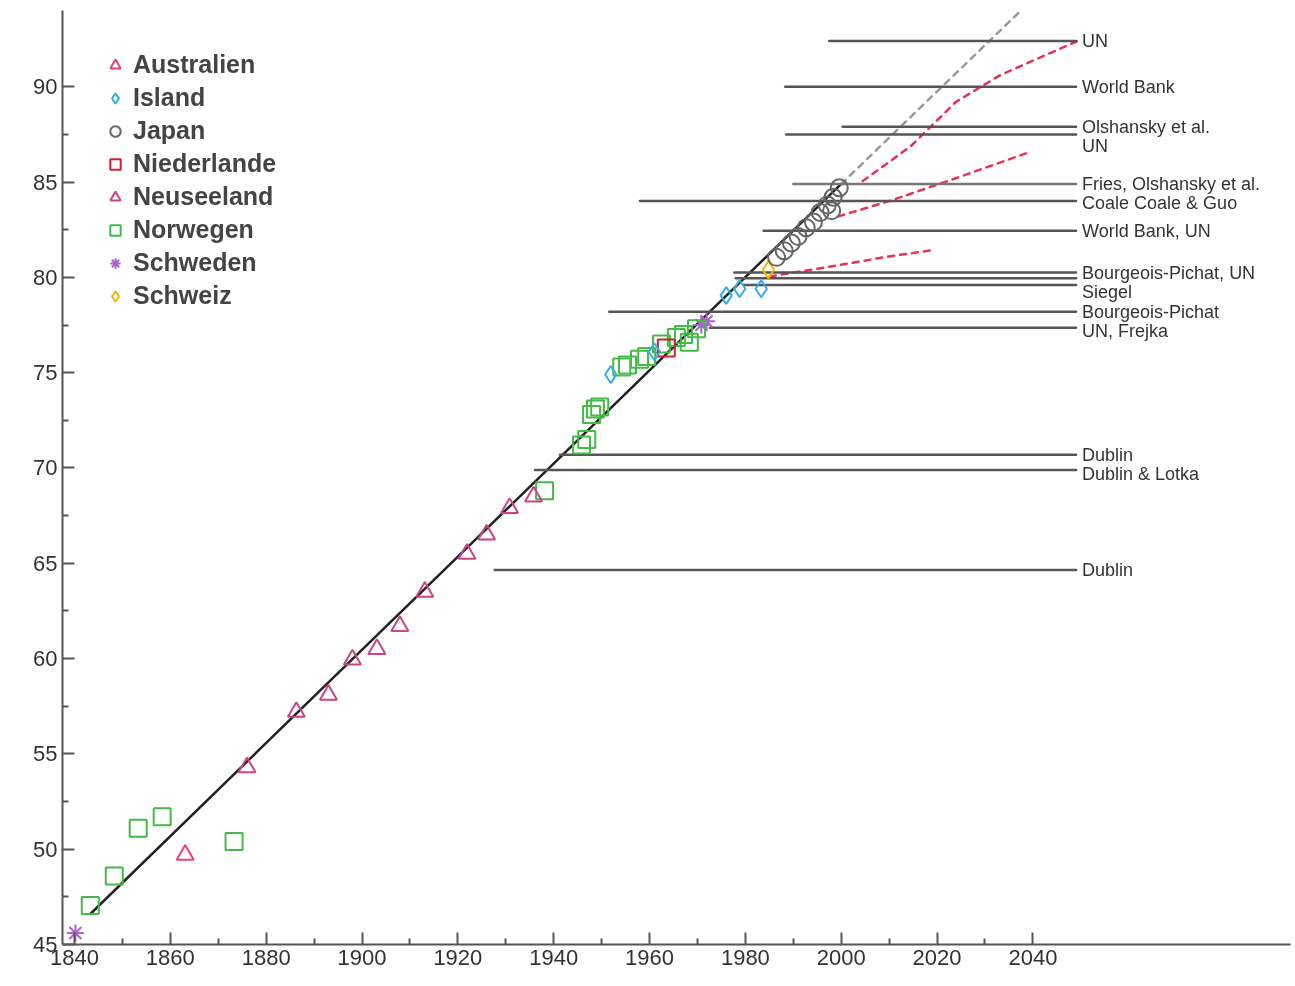 The width and height of the screenshot is (1295, 986). Describe the element at coordinates (205, 163) in the screenshot. I see `legend-label: Niederlande` at that location.